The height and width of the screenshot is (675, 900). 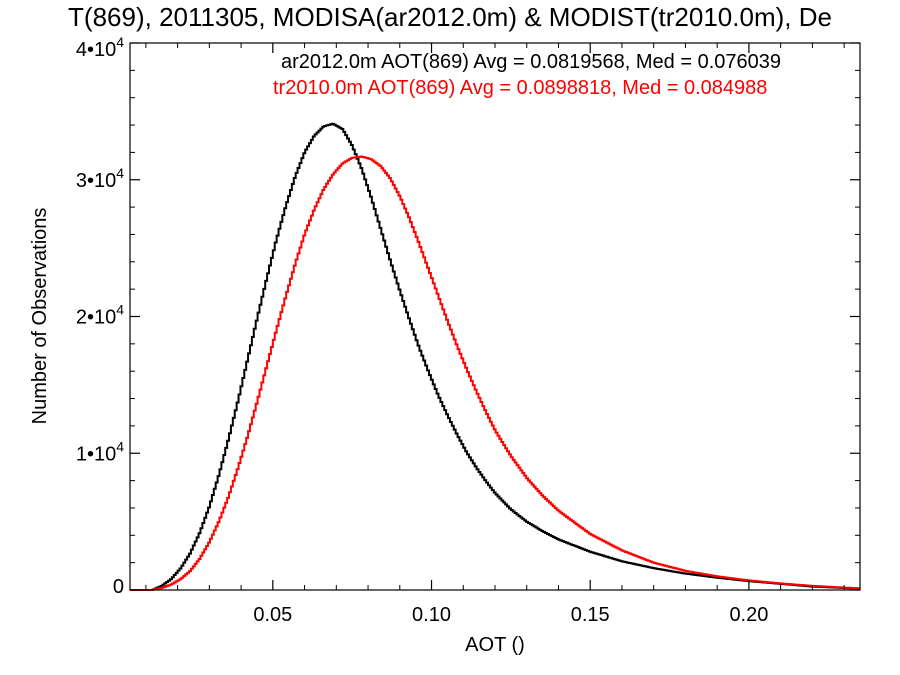 I want to click on y-tick-label: 2•104, so click(x=100, y=315).